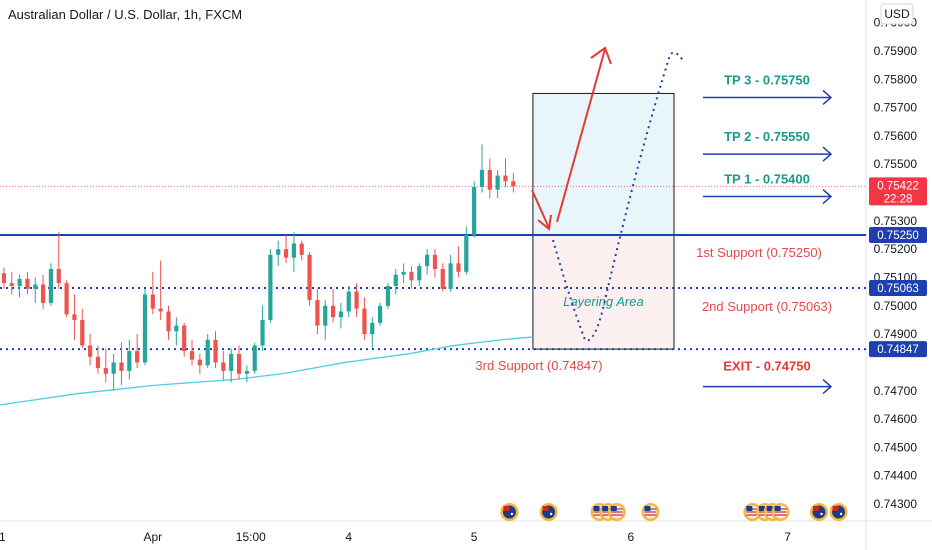  What do you see at coordinates (827, 196) in the screenshot?
I see `tp-1-arrow-head` at bounding box center [827, 196].